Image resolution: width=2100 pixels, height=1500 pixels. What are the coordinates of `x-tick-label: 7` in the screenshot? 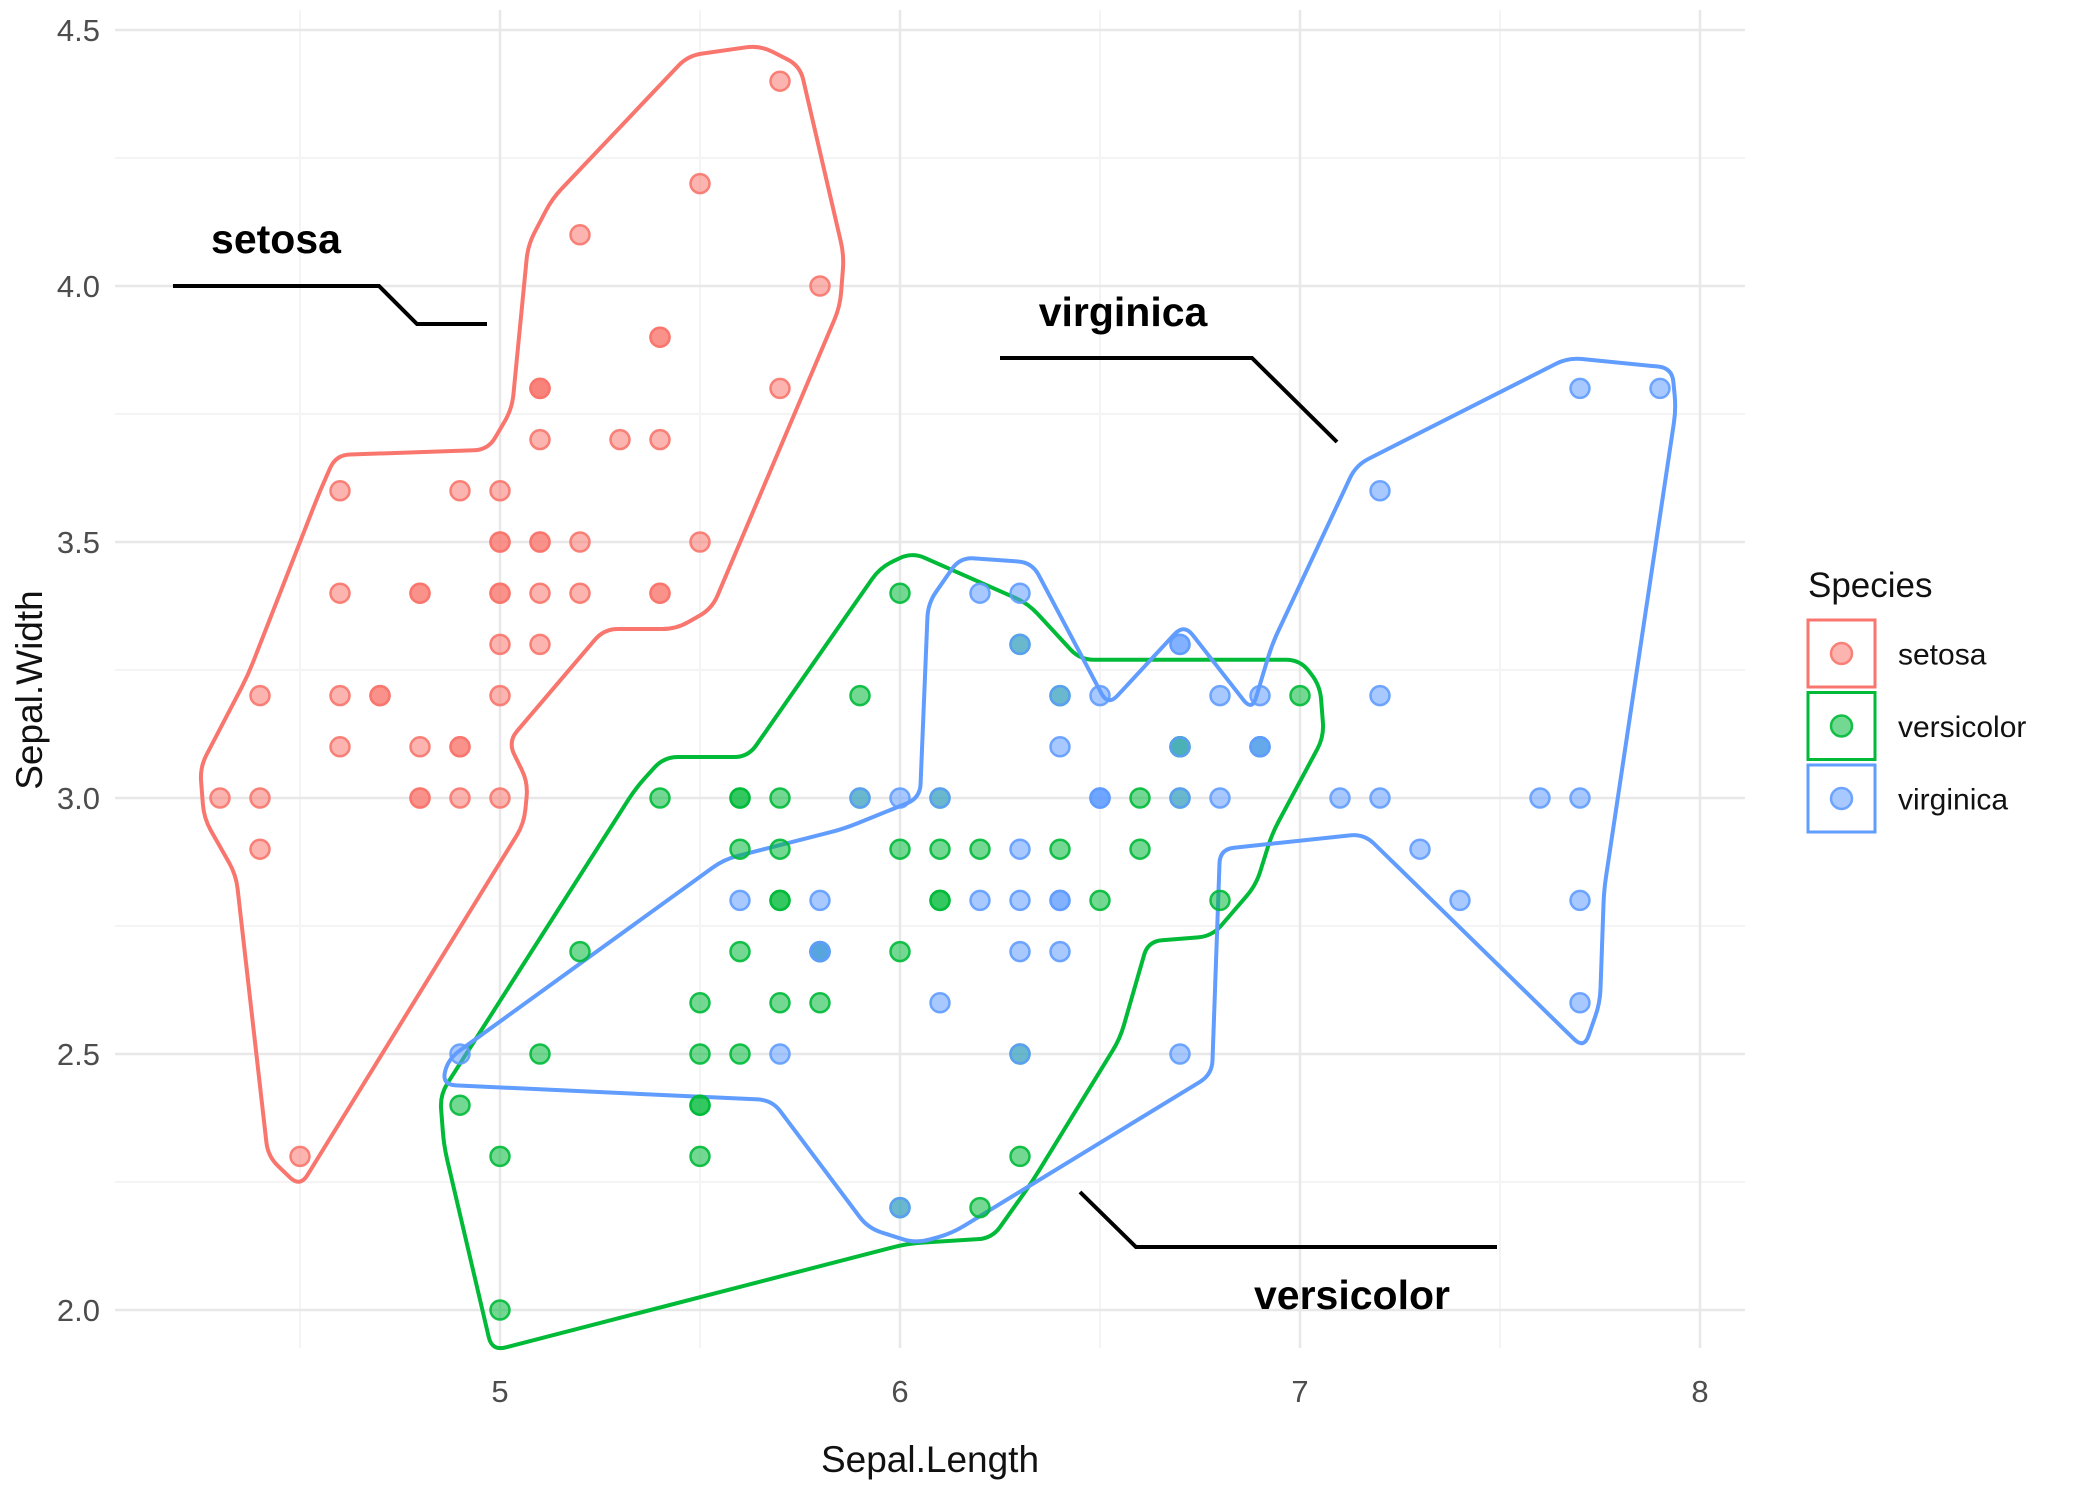 It's located at (1299, 1391).